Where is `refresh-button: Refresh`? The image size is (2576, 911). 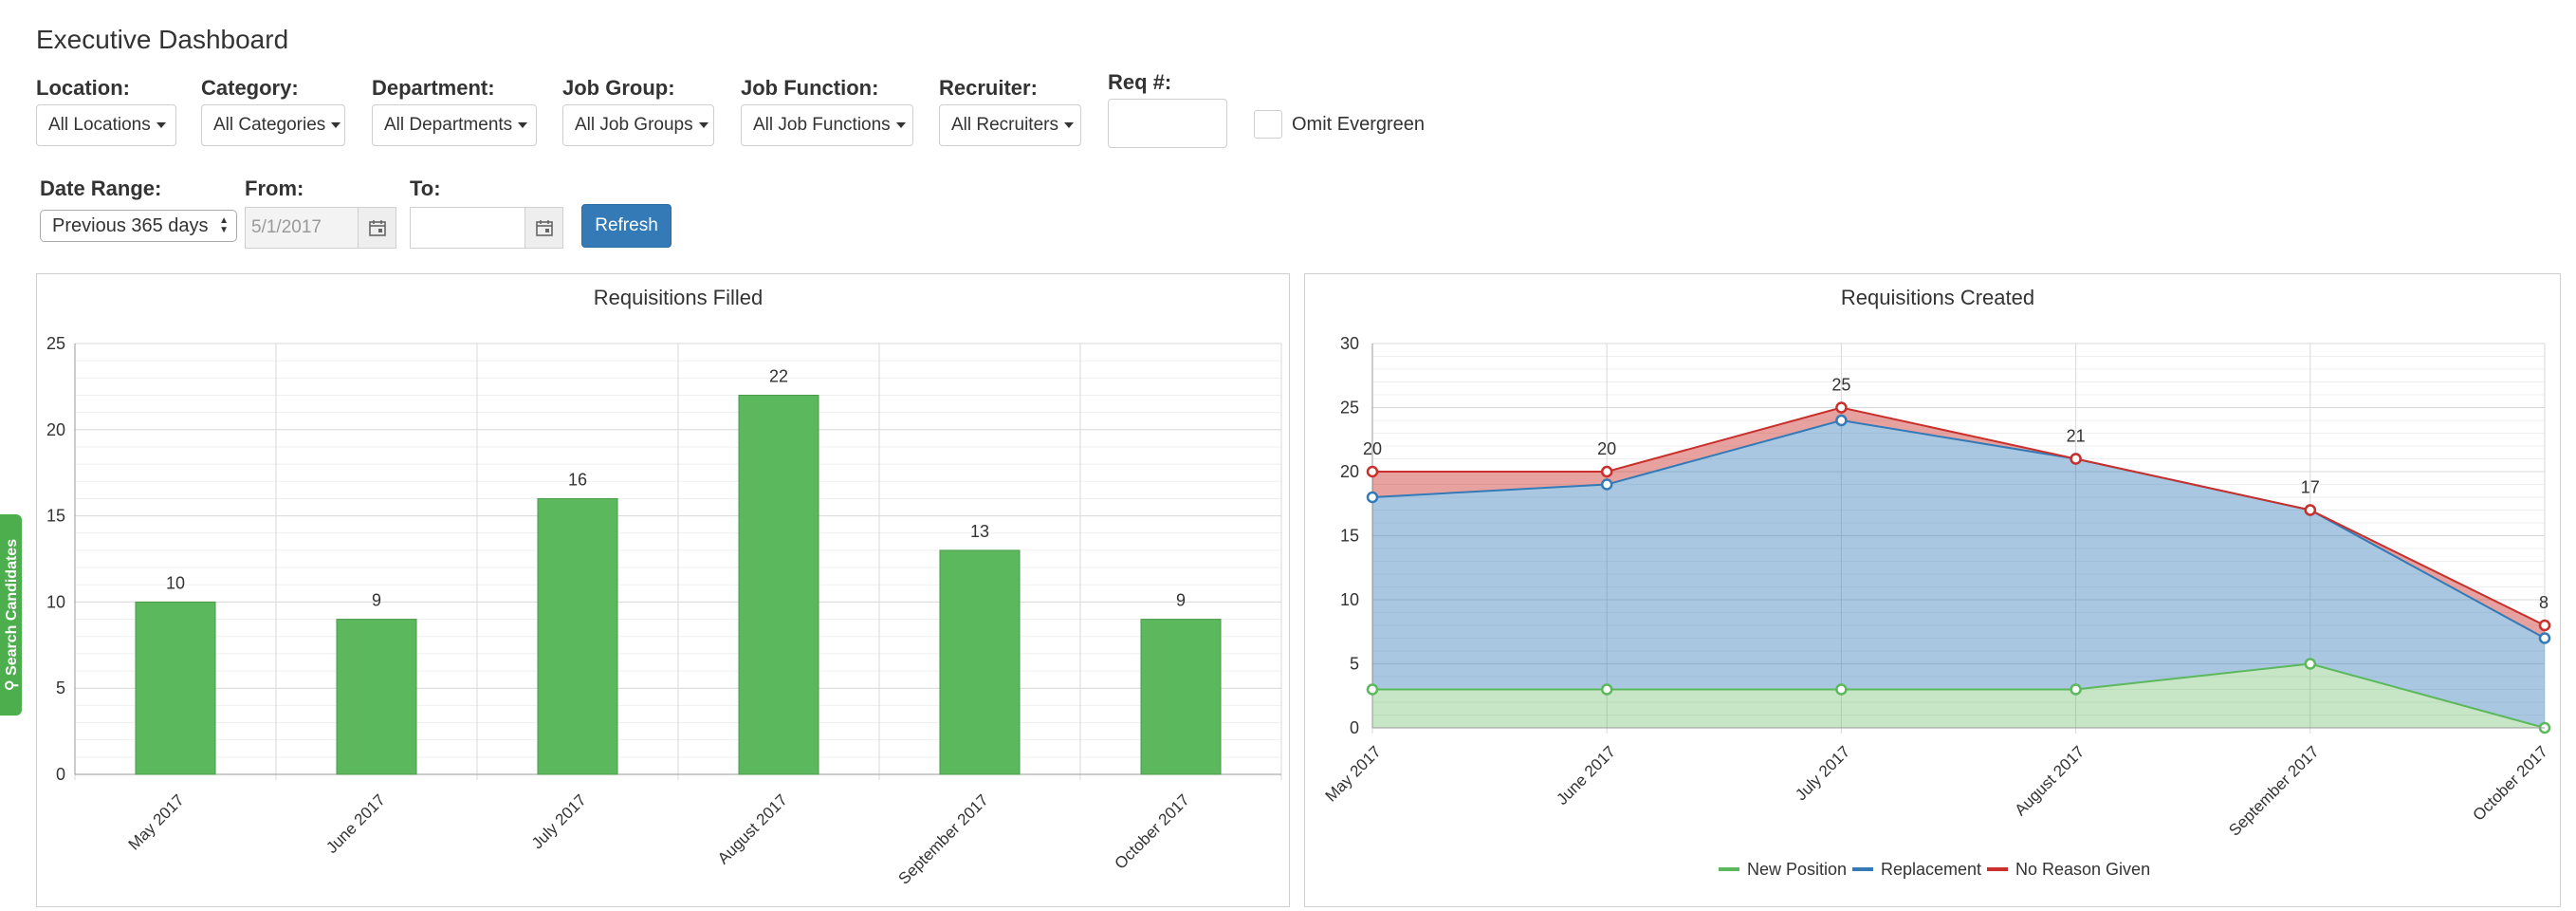 refresh-button: Refresh is located at coordinates (626, 226).